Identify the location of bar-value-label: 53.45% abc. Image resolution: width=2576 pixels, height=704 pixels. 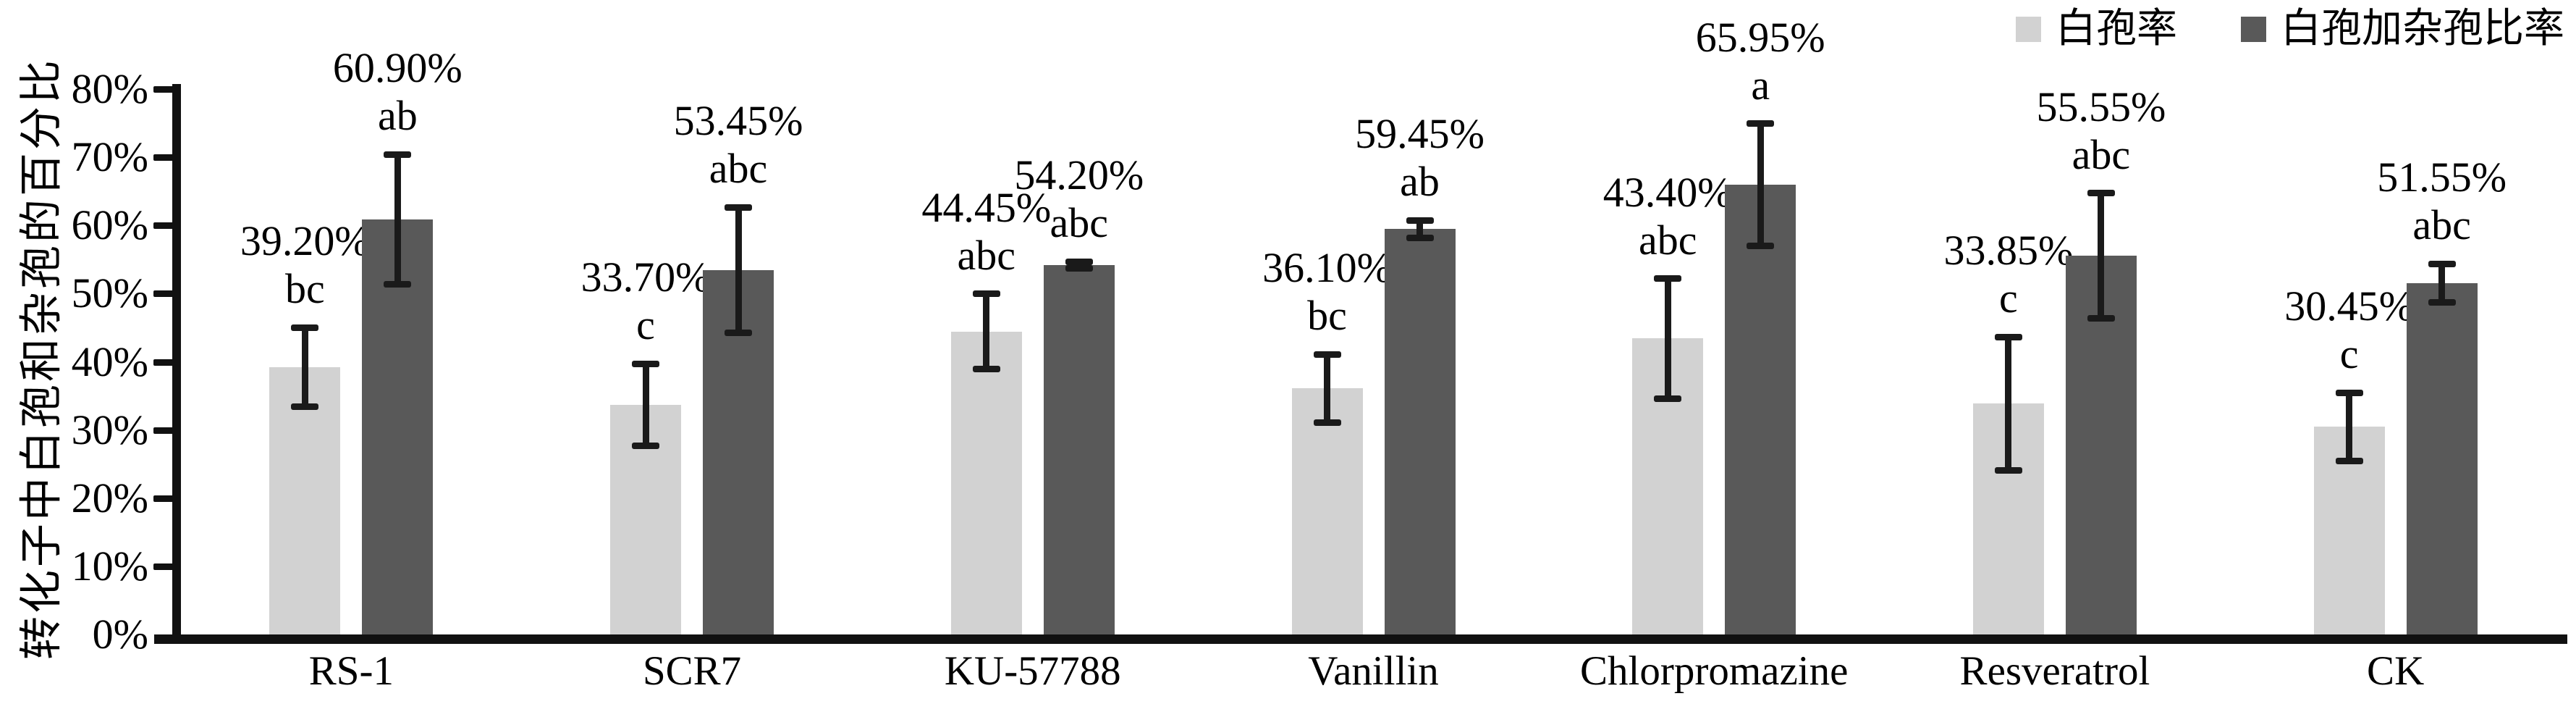
(739, 145).